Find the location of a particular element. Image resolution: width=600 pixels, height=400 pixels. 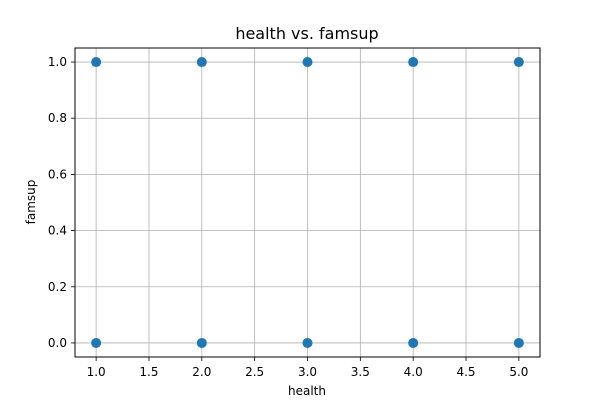

y-tick-label: 0.0 is located at coordinates (57, 343).